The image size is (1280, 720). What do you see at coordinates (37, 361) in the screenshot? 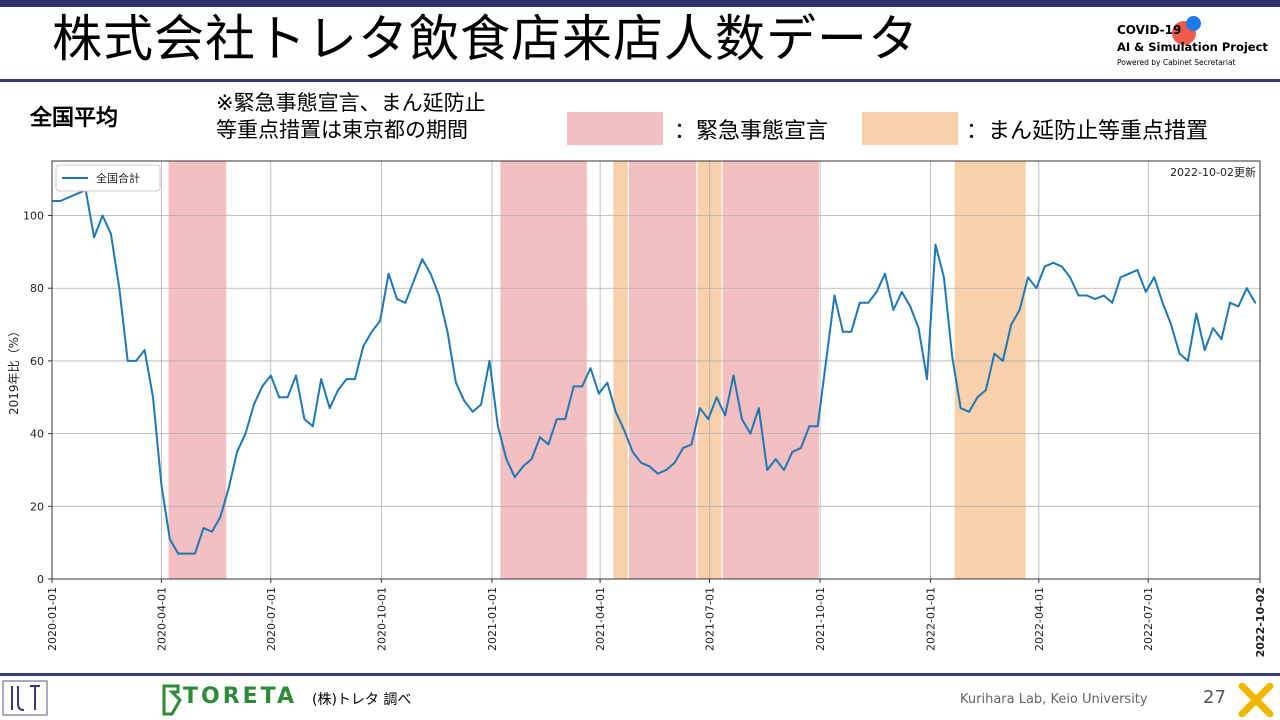
I see `y-tick-label: 60` at bounding box center [37, 361].